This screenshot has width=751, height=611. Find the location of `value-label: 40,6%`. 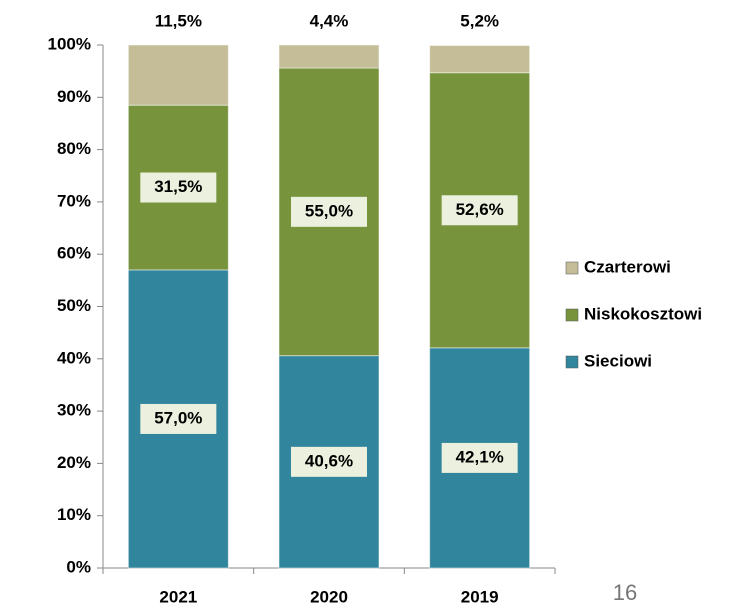

value-label: 40,6% is located at coordinates (329, 460).